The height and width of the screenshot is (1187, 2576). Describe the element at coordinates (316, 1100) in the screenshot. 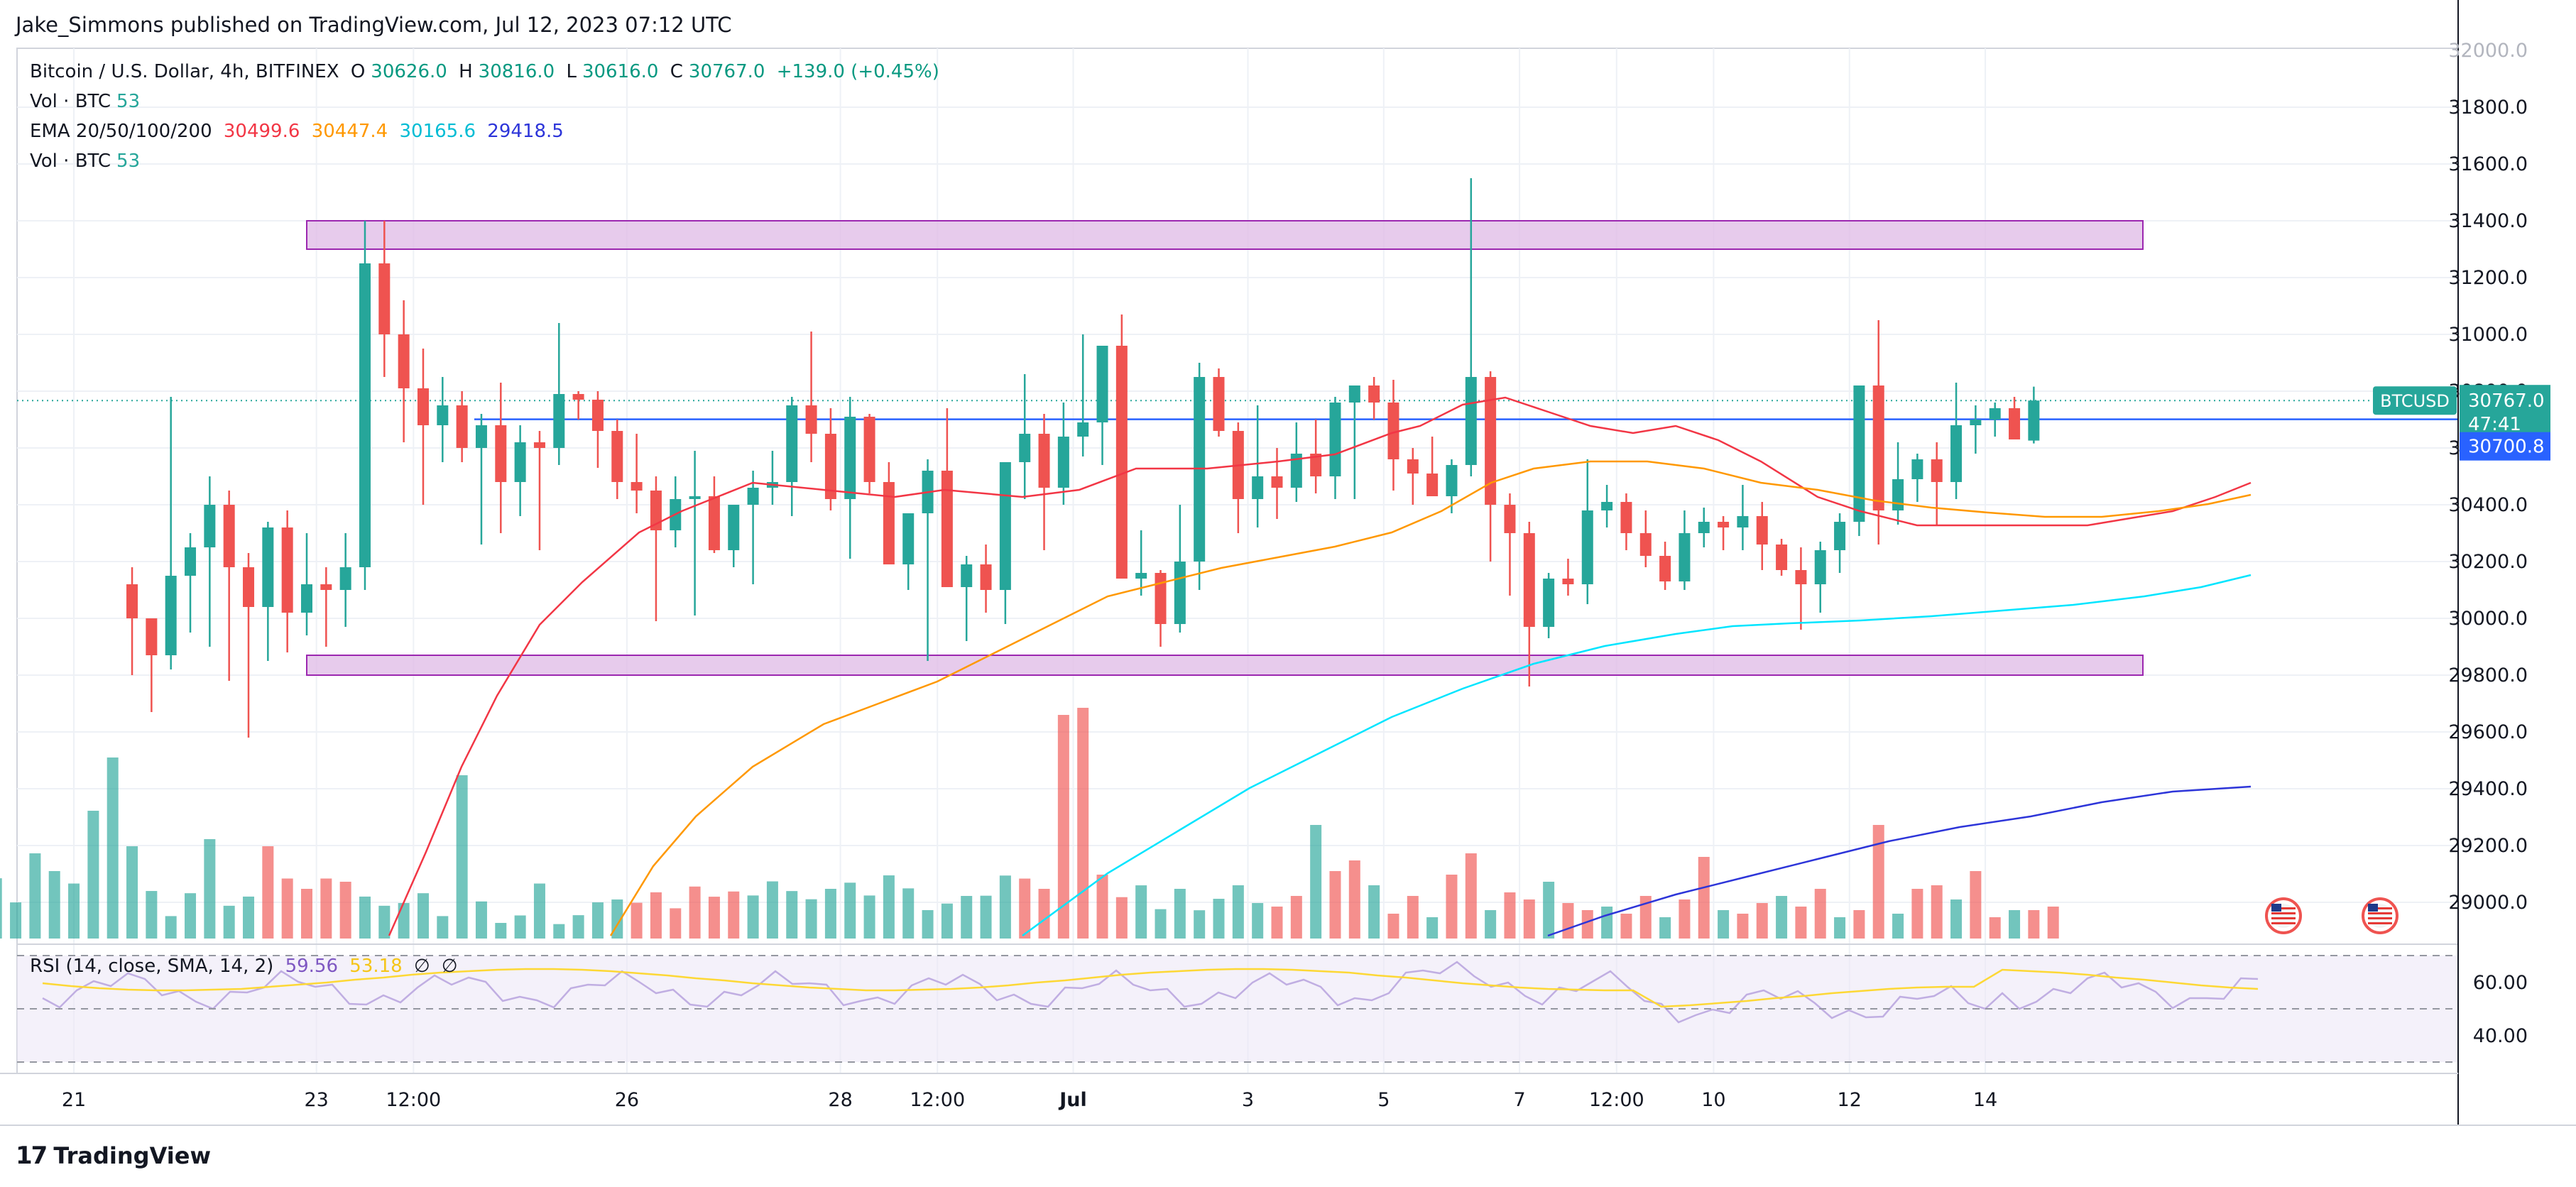

I see `time-tick-label: 23` at that location.